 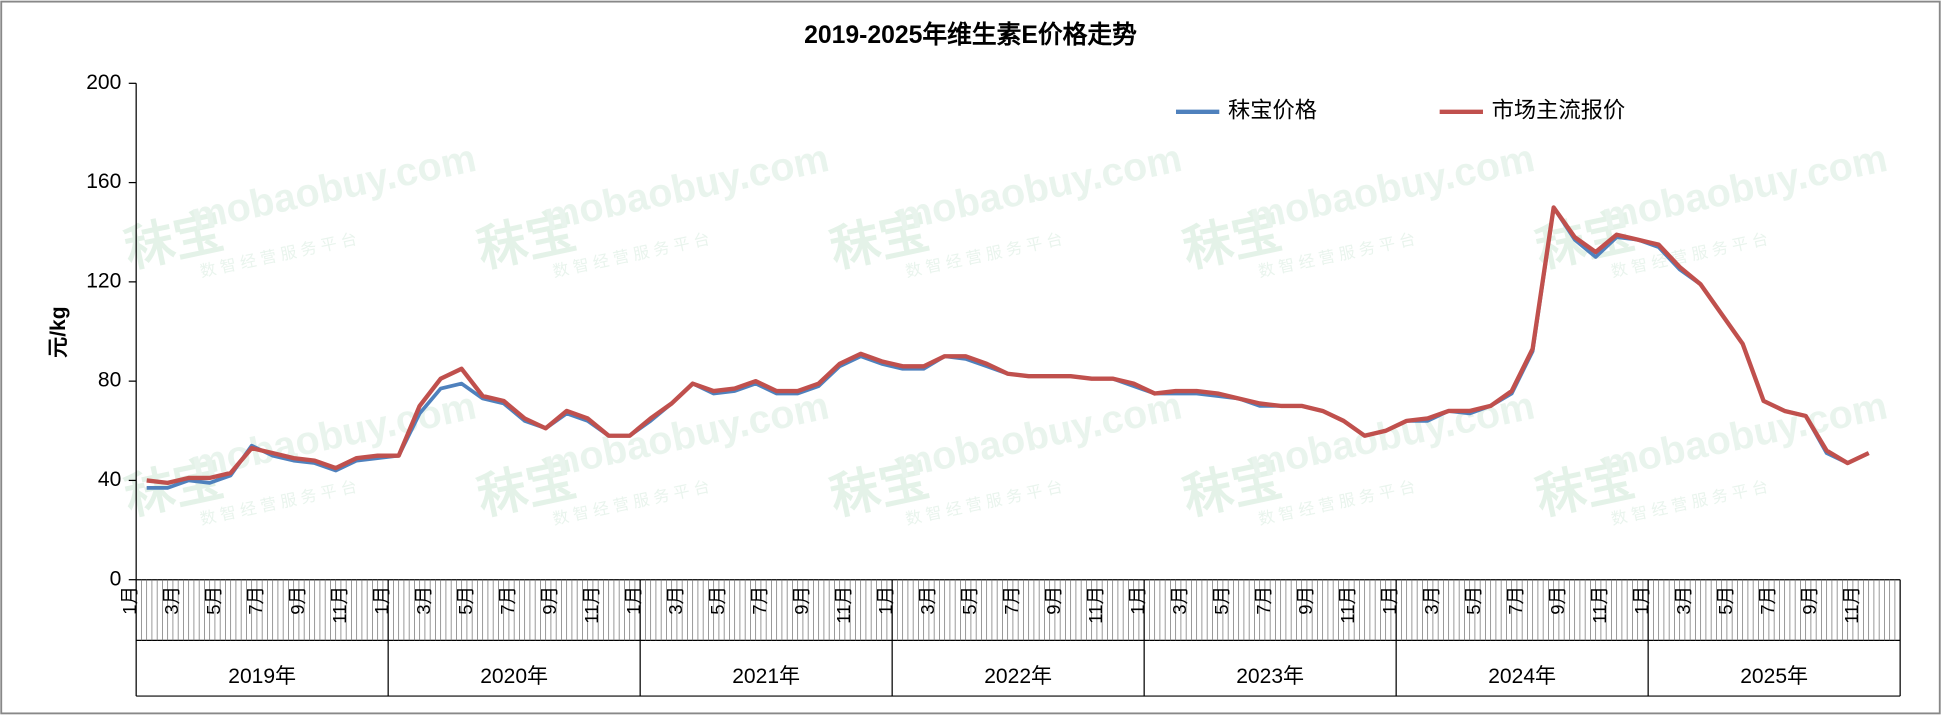 What do you see at coordinates (262, 676) in the screenshot?
I see `year-label: 2019年` at bounding box center [262, 676].